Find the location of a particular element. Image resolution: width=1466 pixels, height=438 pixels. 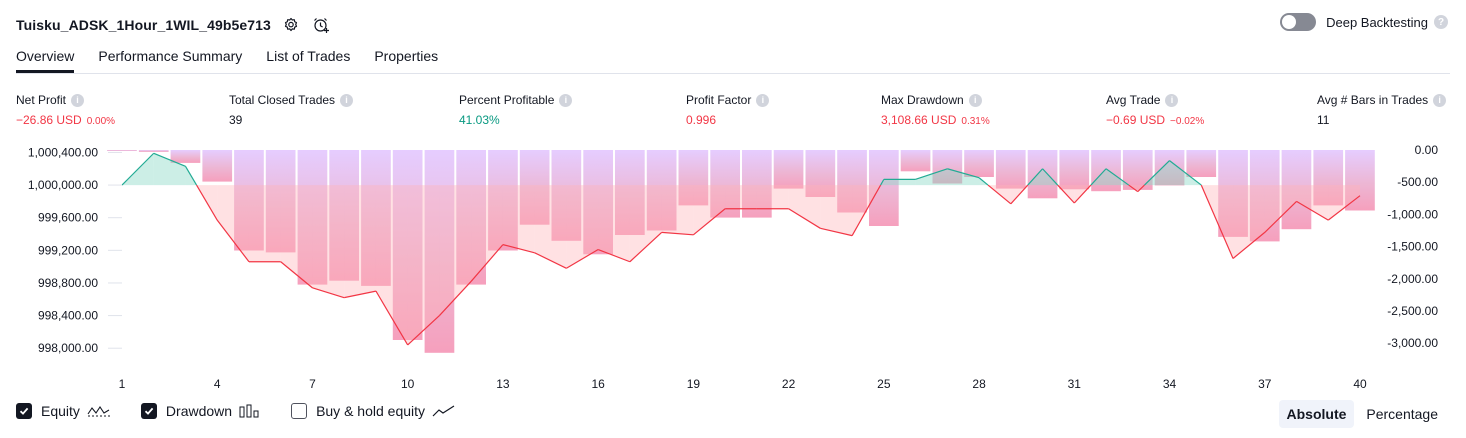

deep-backtesting-toggle is located at coordinates (1298, 22).